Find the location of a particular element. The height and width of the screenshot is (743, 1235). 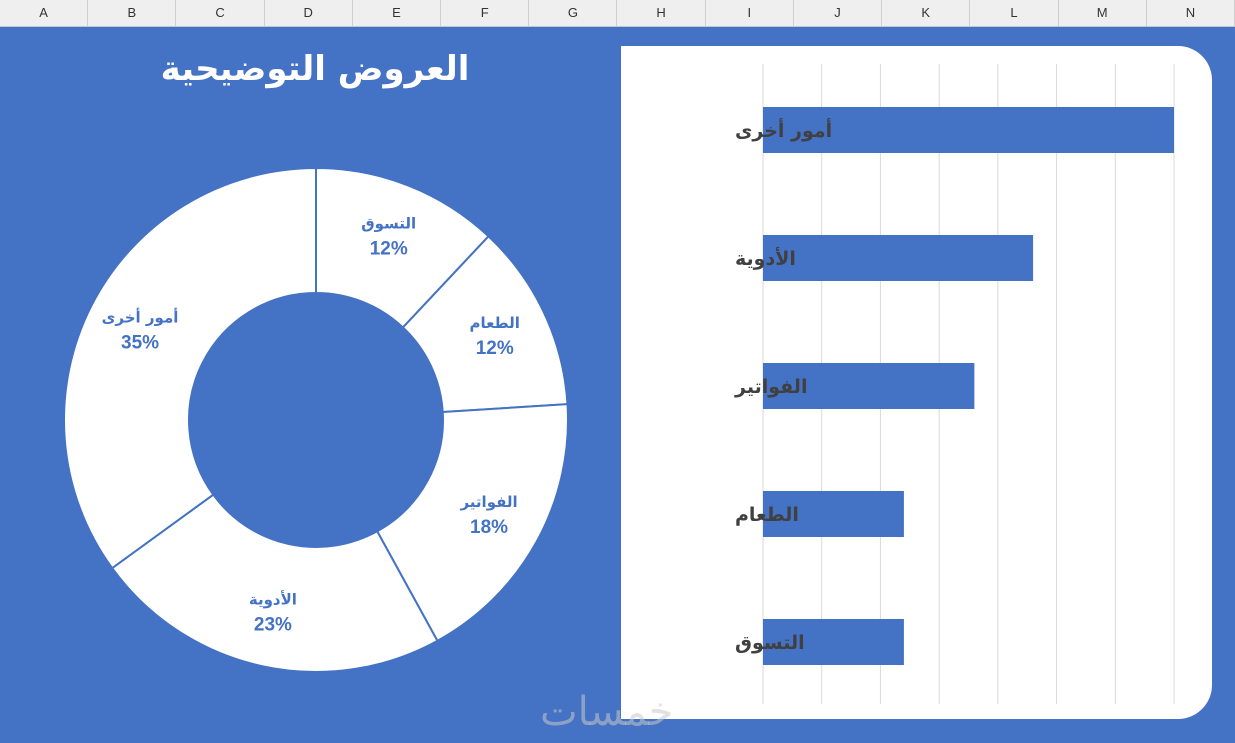

column-header-k: K is located at coordinates (926, 13).